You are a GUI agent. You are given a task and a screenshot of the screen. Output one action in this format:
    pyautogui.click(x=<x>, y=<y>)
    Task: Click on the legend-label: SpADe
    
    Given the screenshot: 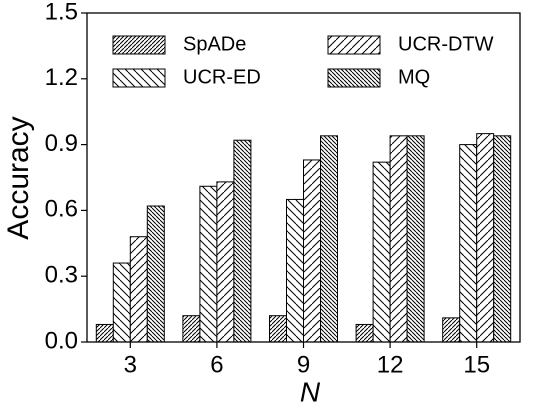 What is the action you would take?
    pyautogui.click(x=214, y=44)
    